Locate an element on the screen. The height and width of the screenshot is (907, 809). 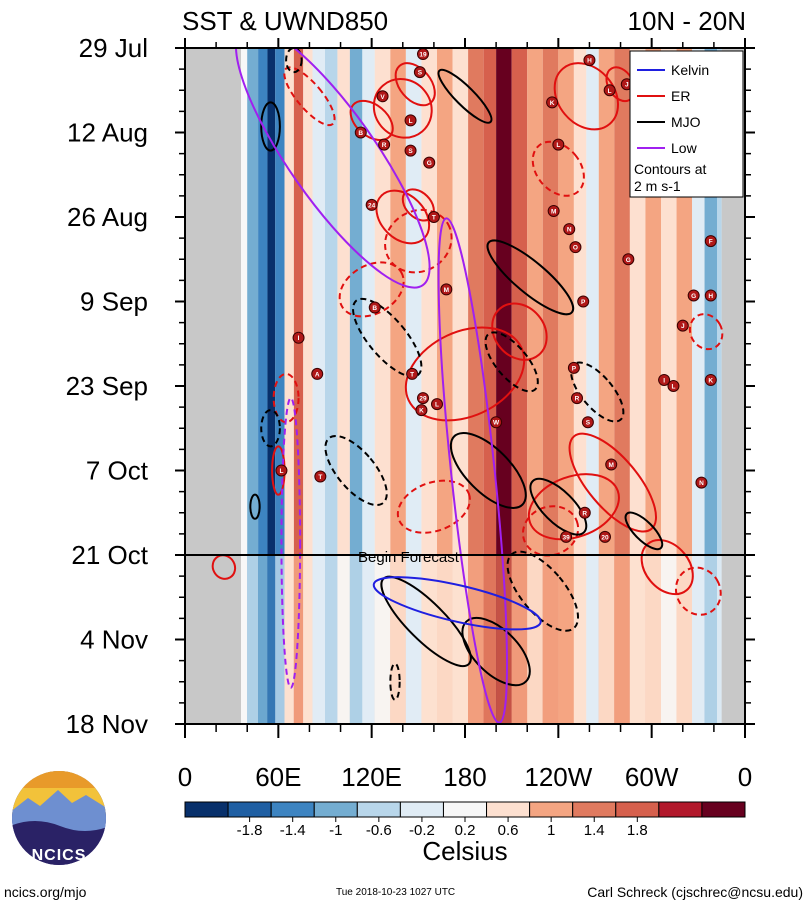
storm-label: O is located at coordinates (575, 248).